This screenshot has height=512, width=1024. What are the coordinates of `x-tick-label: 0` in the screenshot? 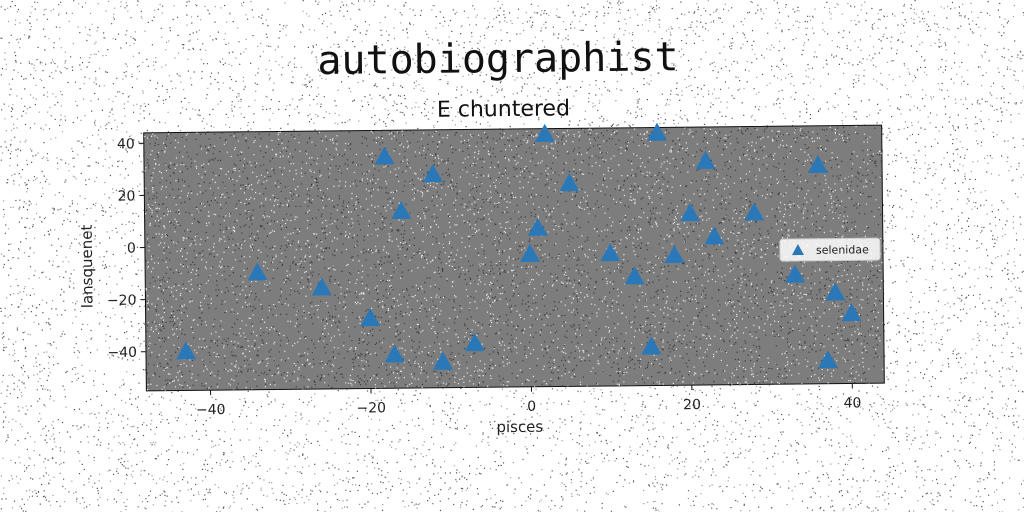 It's located at (531, 407).